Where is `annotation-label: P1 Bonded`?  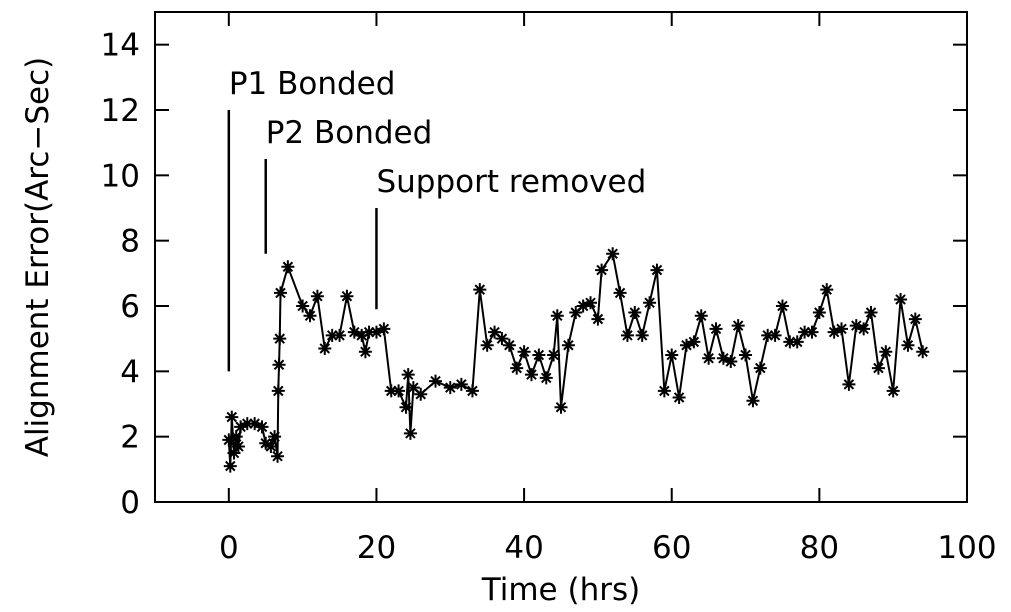
annotation-label: P1 Bonded is located at coordinates (312, 84).